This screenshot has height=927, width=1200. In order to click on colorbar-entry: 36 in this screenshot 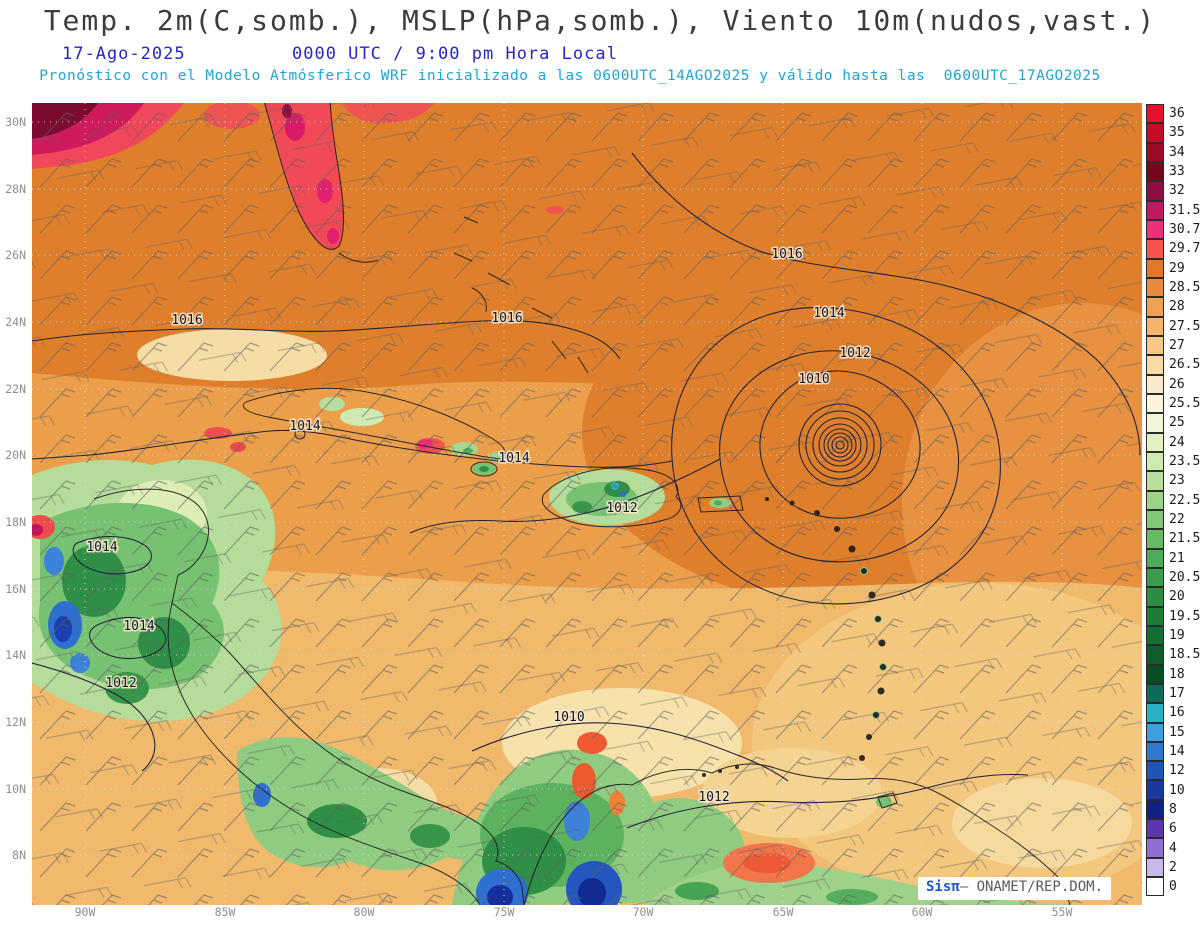, I will do `click(1173, 114)`.